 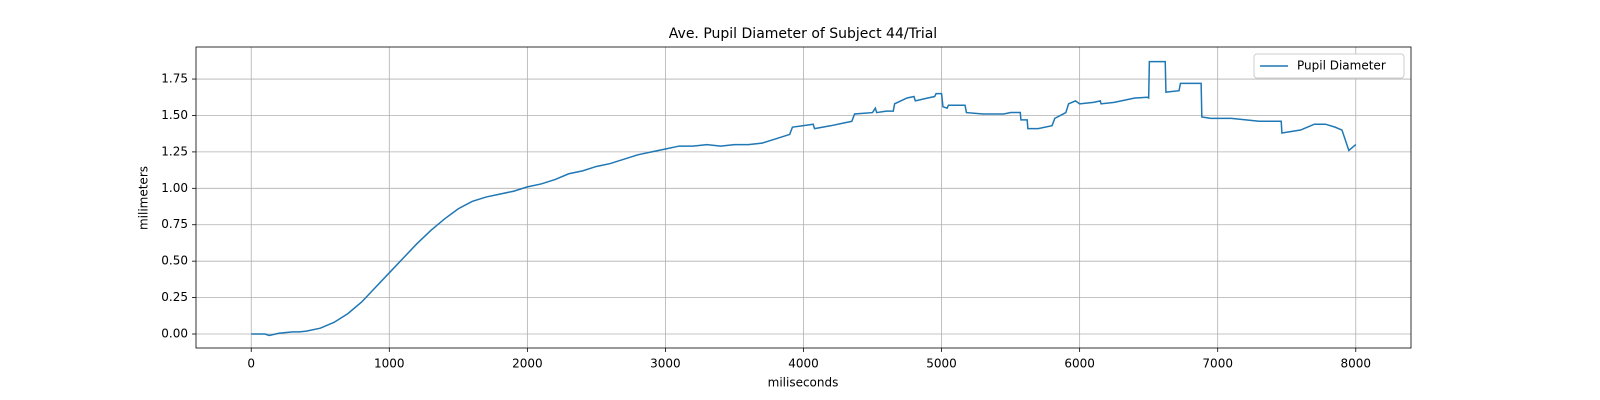 I want to click on x-tick-label: 4000, so click(x=803, y=364).